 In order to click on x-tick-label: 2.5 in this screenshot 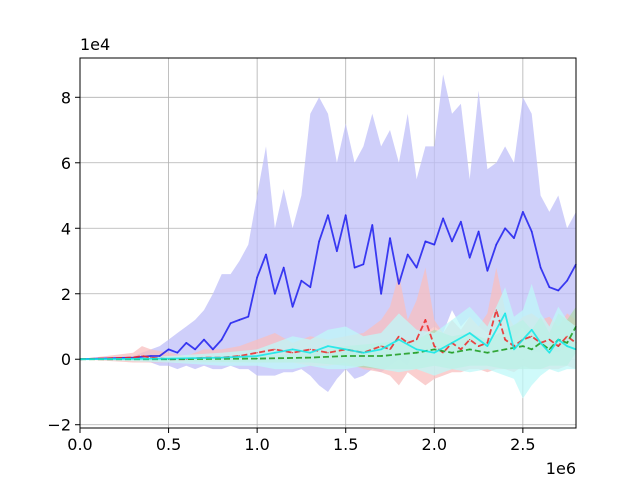, I will do `click(522, 444)`.